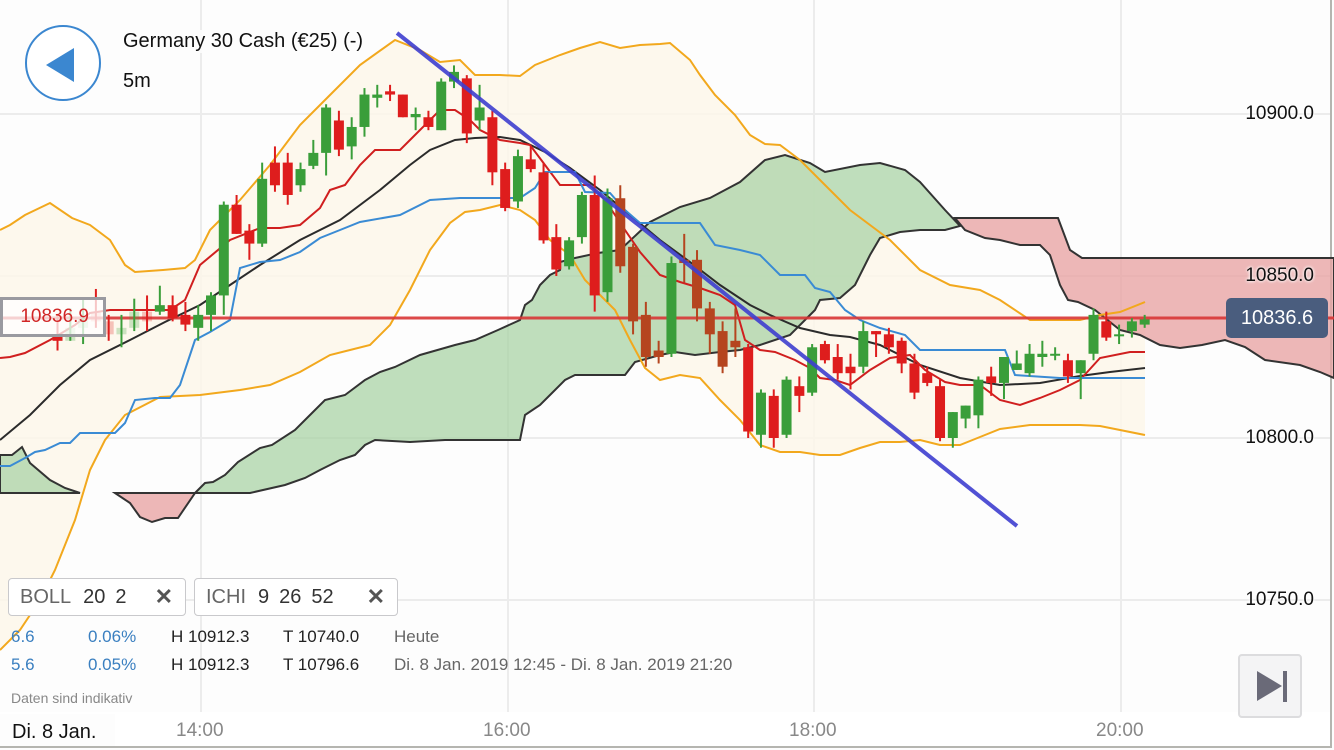 The width and height of the screenshot is (1334, 750). I want to click on price-axis-label: 10750.0, so click(1279, 599).